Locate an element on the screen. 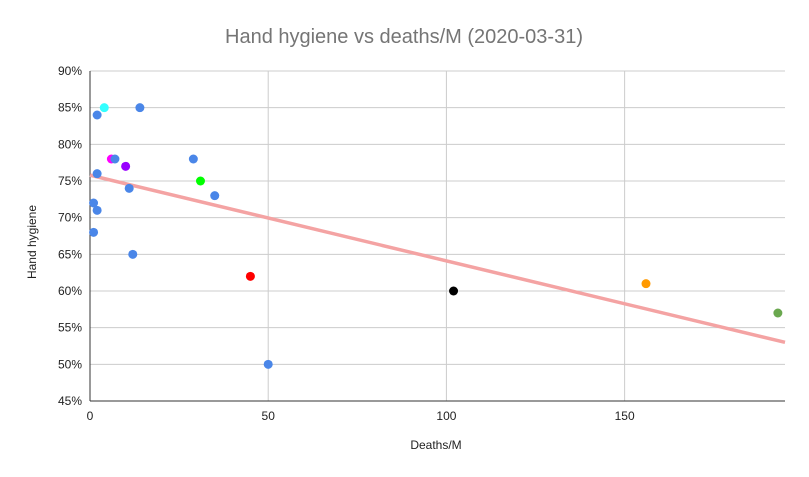 Image resolution: width=809 pixels, height=477 pixels. y-tick-label: 50% is located at coordinates (70, 364).